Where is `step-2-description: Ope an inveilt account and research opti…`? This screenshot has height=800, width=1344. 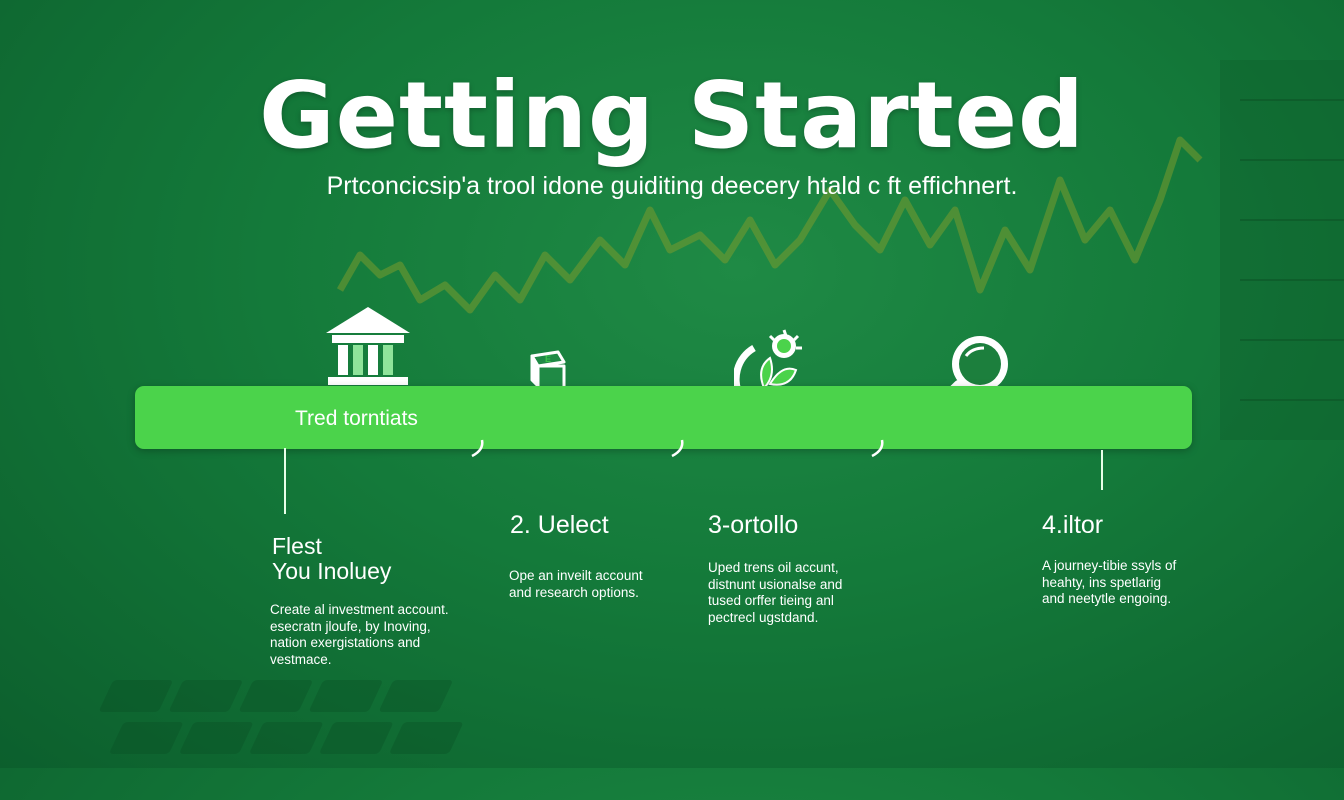 step-2-description: Ope an inveilt account and research opti… is located at coordinates (576, 584).